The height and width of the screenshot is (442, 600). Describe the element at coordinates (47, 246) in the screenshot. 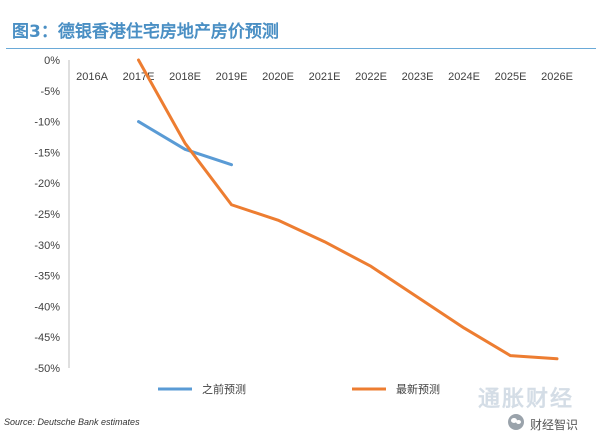

I see `y-tick-label: -30%` at that location.